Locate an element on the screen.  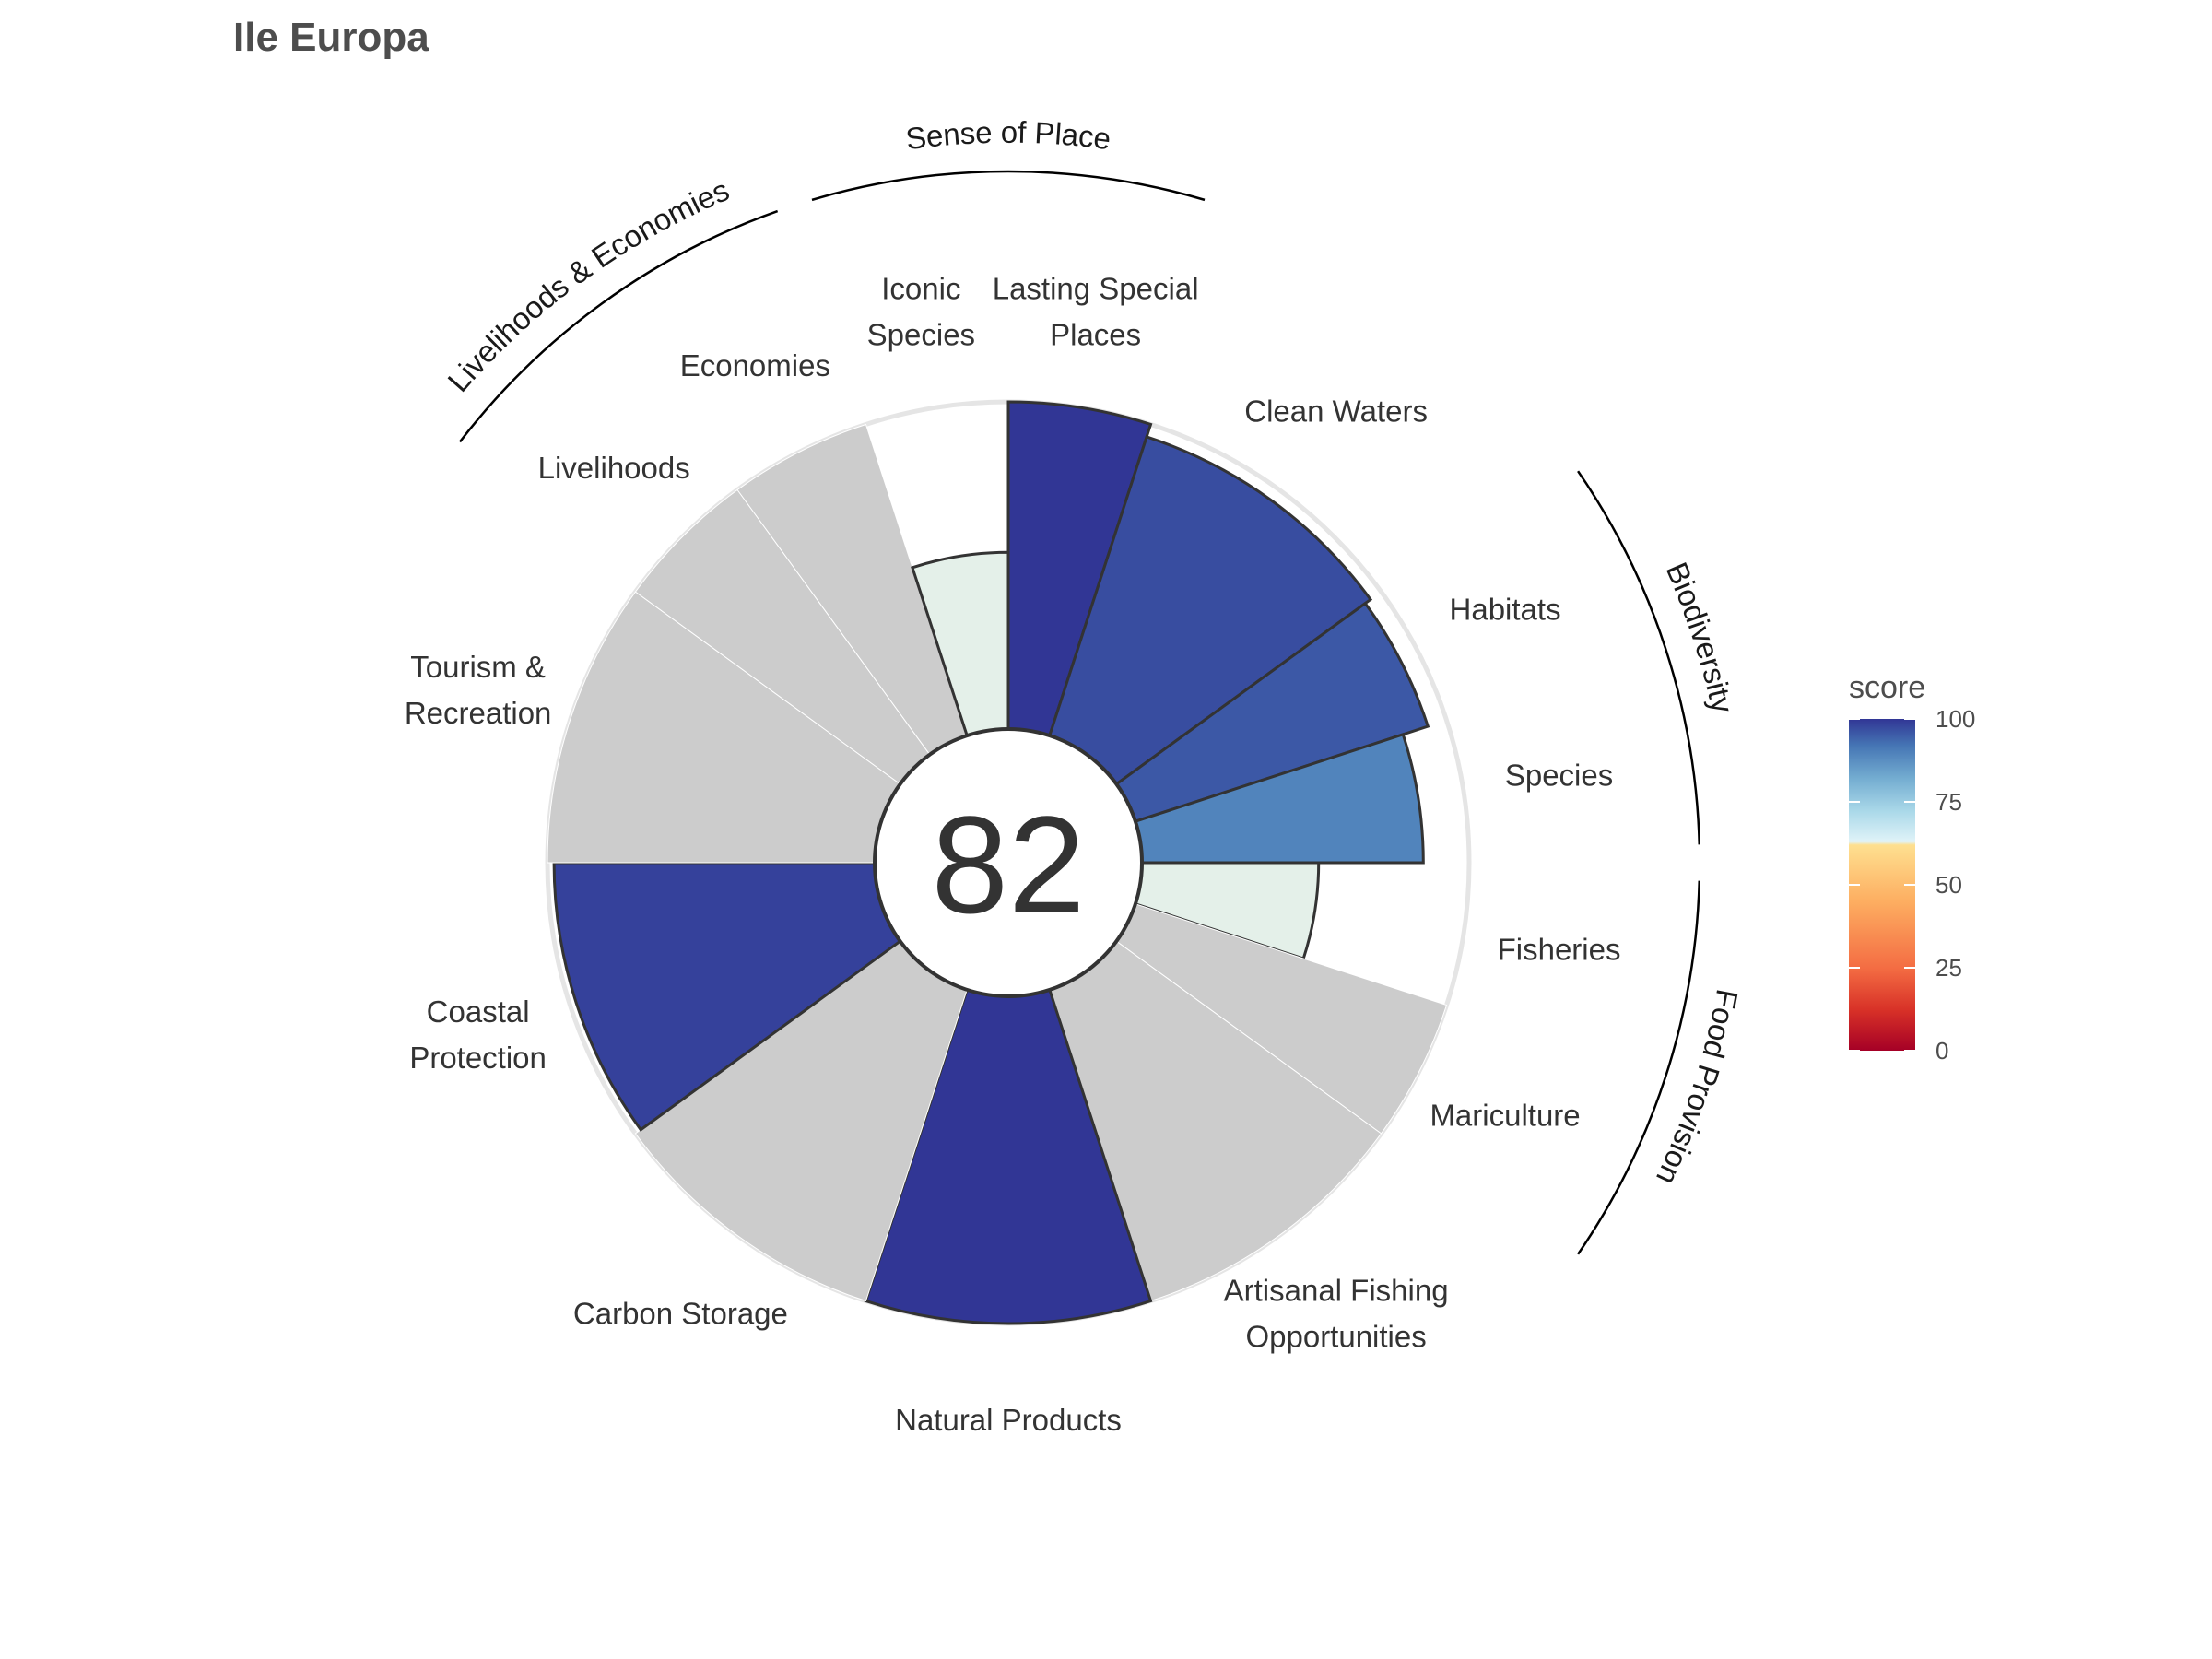
label-lasting-special-places: Lasting Special Places is located at coordinates (1096, 311).